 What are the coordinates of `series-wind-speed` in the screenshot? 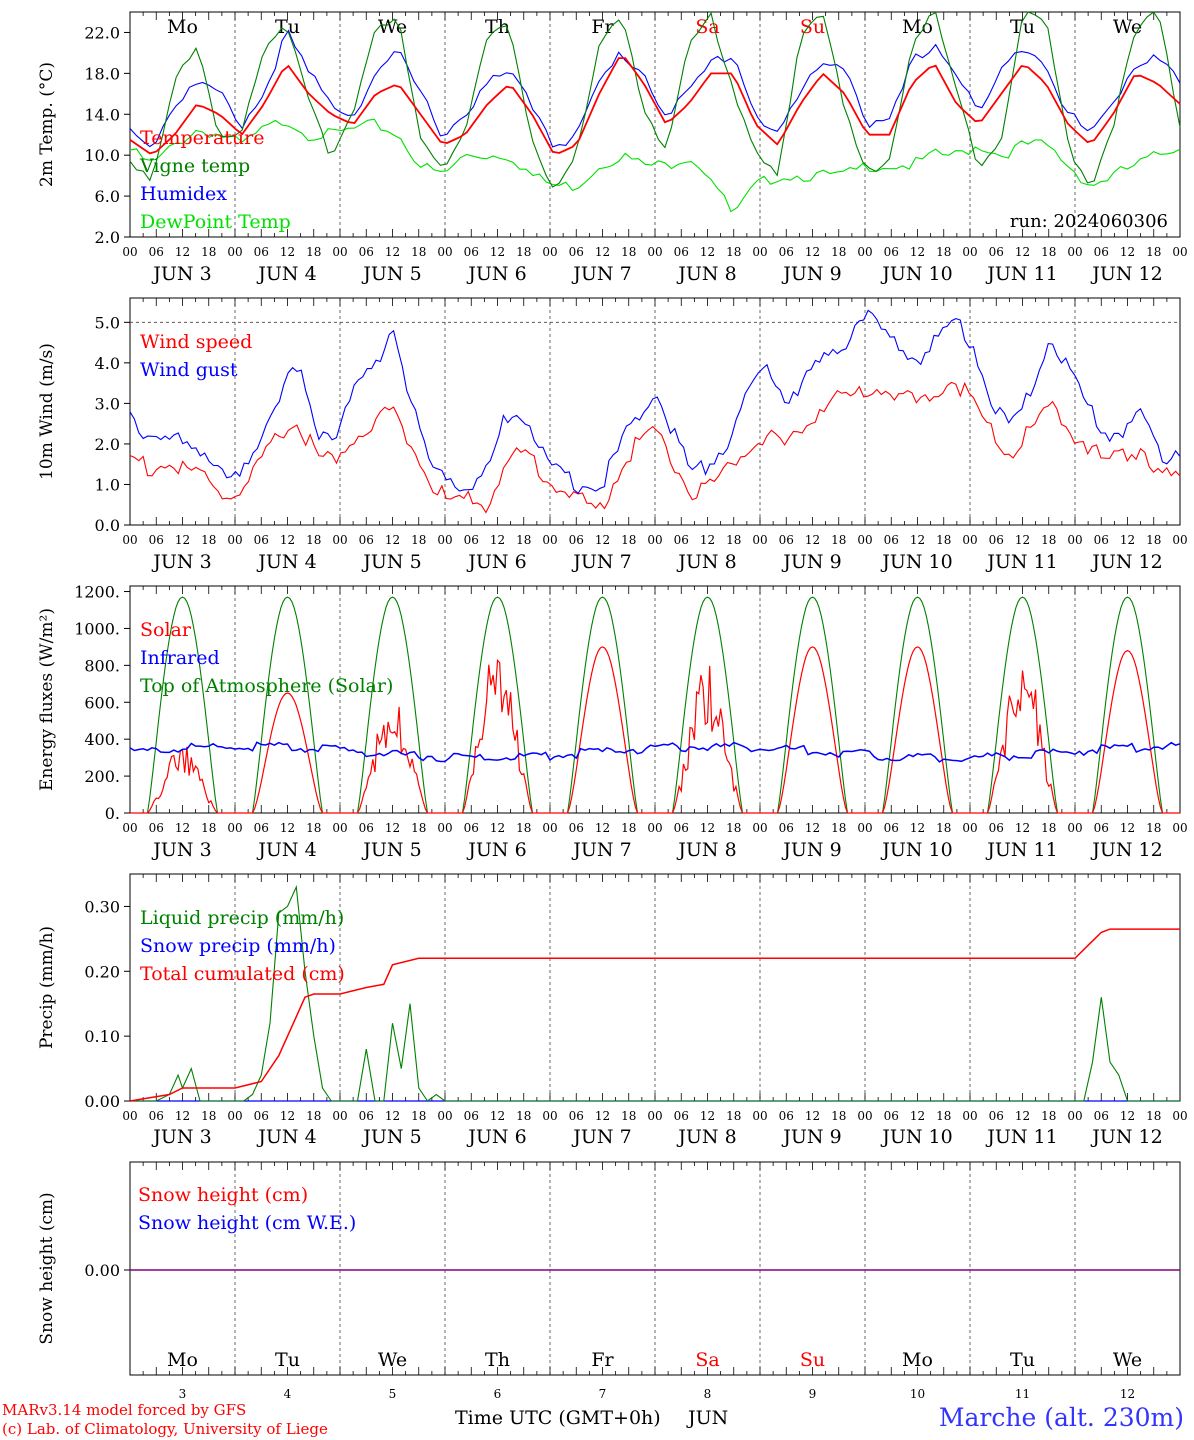 It's located at (655, 447).